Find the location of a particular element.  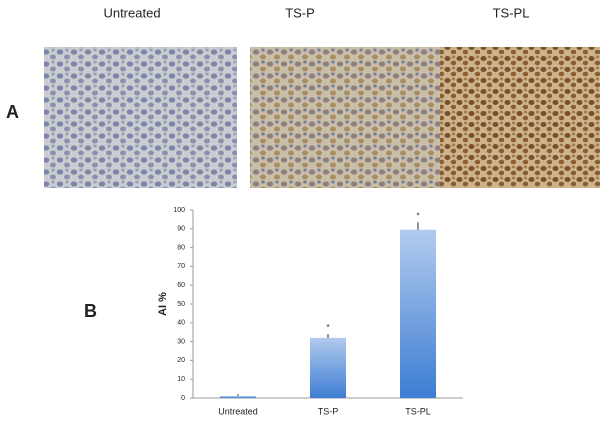

image-caption: Untreated is located at coordinates (131, 12).